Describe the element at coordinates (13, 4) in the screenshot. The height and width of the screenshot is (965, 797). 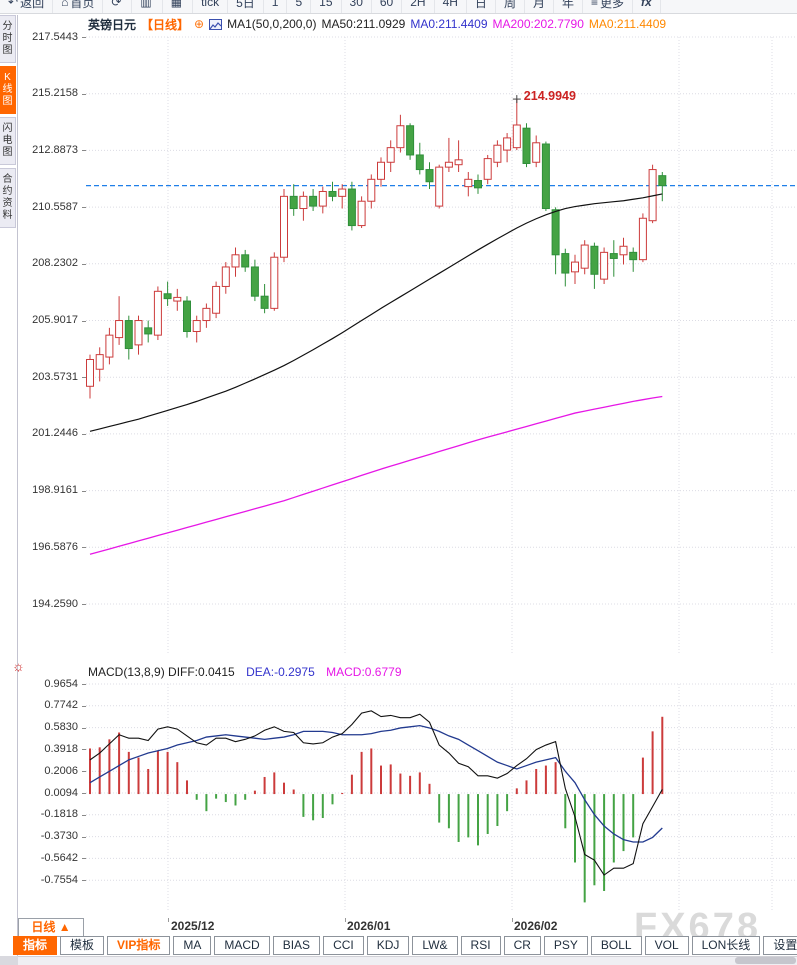
I see `back-arrow-icon: ↶` at that location.